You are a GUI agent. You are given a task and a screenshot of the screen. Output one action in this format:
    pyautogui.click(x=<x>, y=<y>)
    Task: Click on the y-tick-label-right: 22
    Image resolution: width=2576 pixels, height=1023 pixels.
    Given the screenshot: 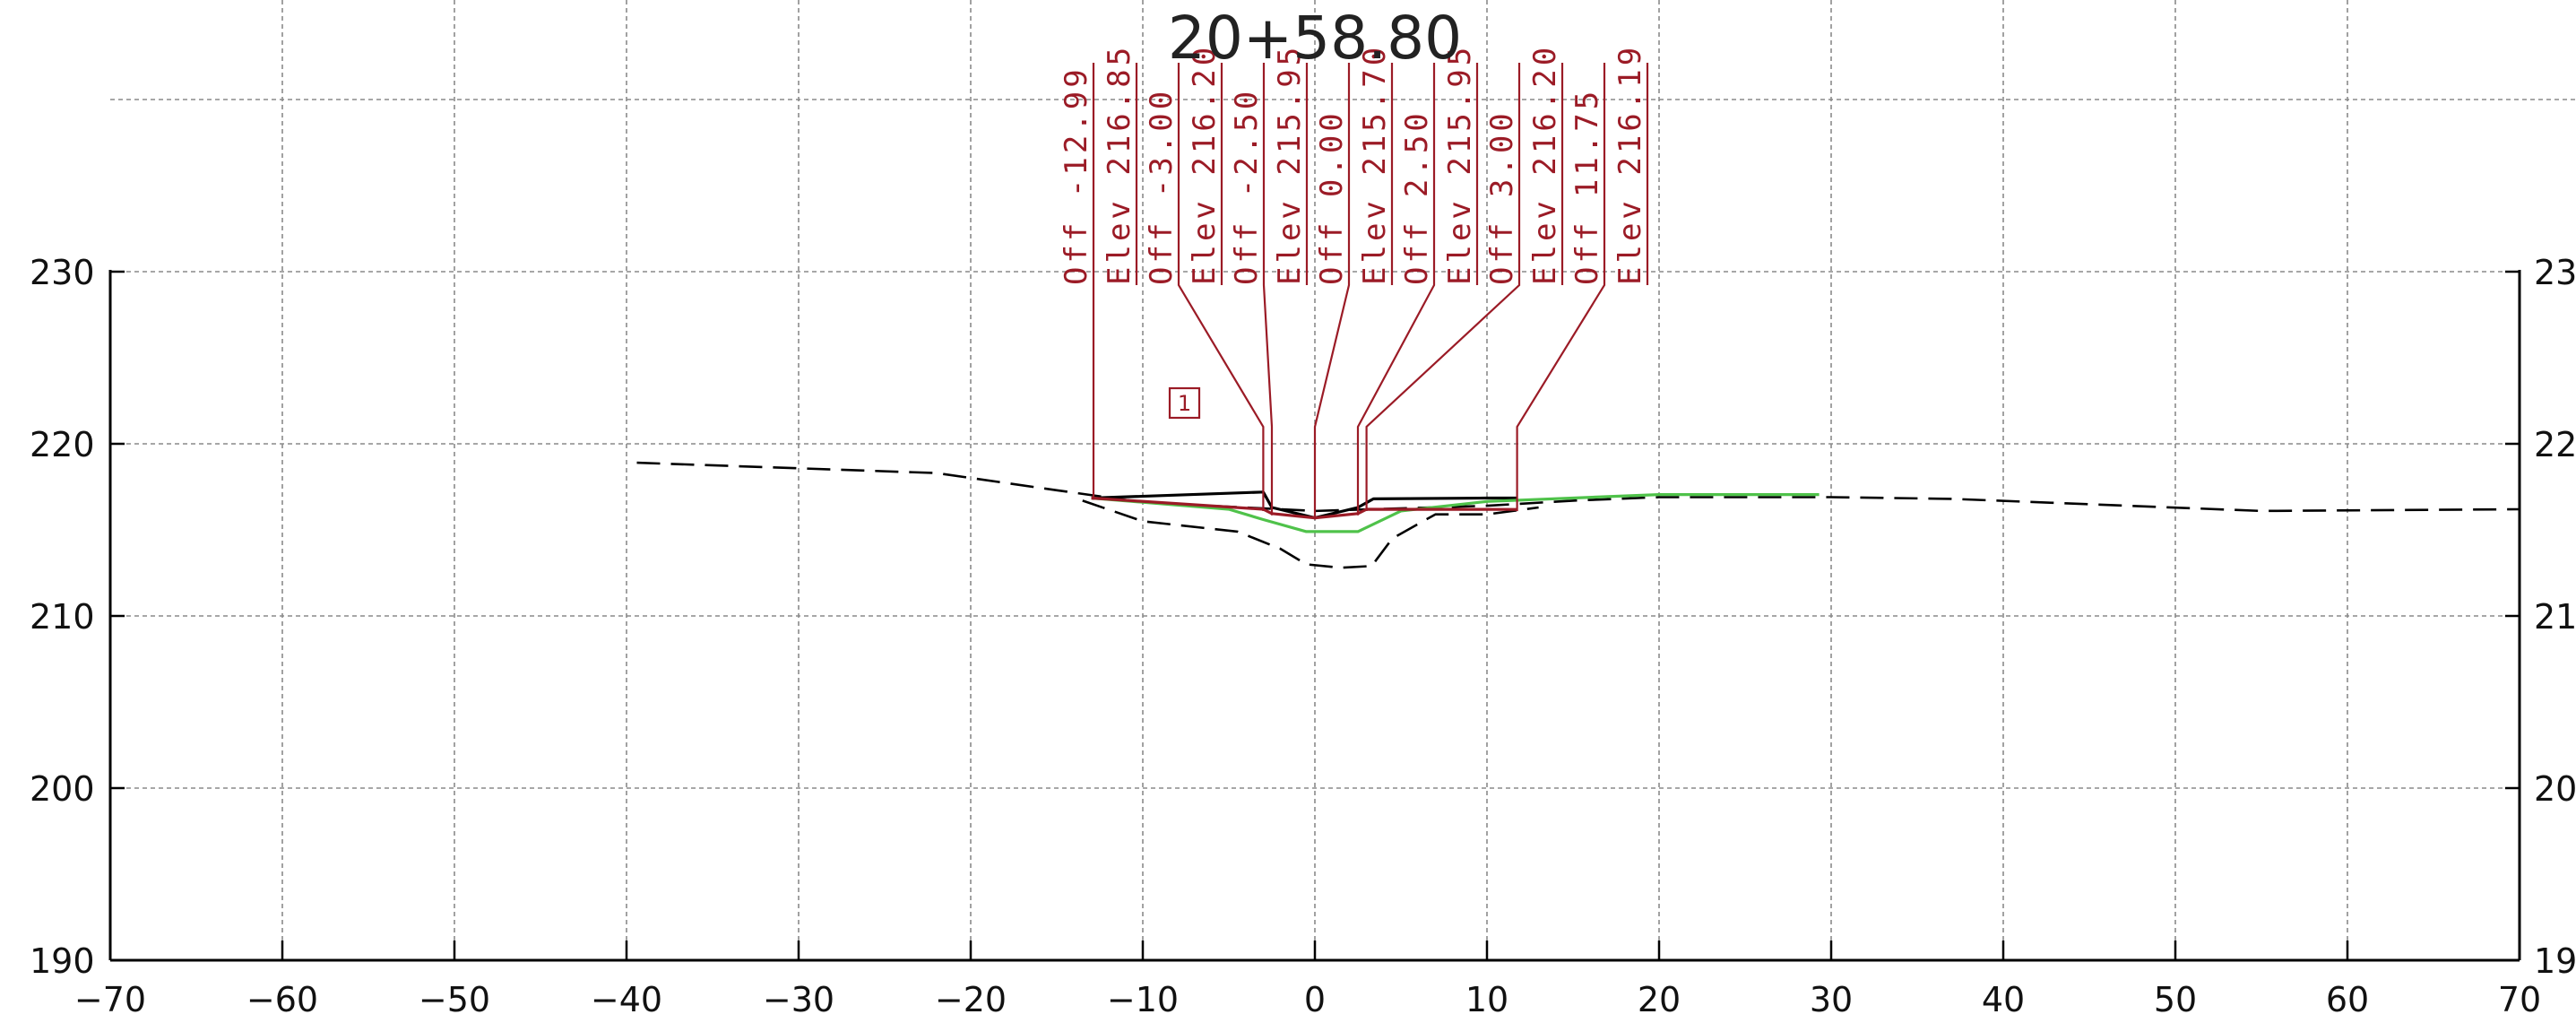 What is the action you would take?
    pyautogui.click(x=2555, y=444)
    